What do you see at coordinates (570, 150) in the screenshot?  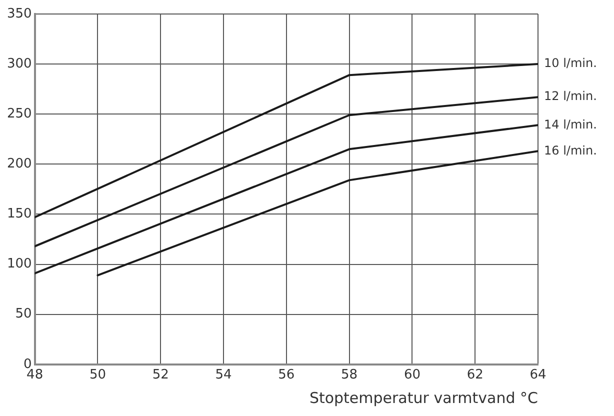 I see `series-label: 16 l/min.` at bounding box center [570, 150].